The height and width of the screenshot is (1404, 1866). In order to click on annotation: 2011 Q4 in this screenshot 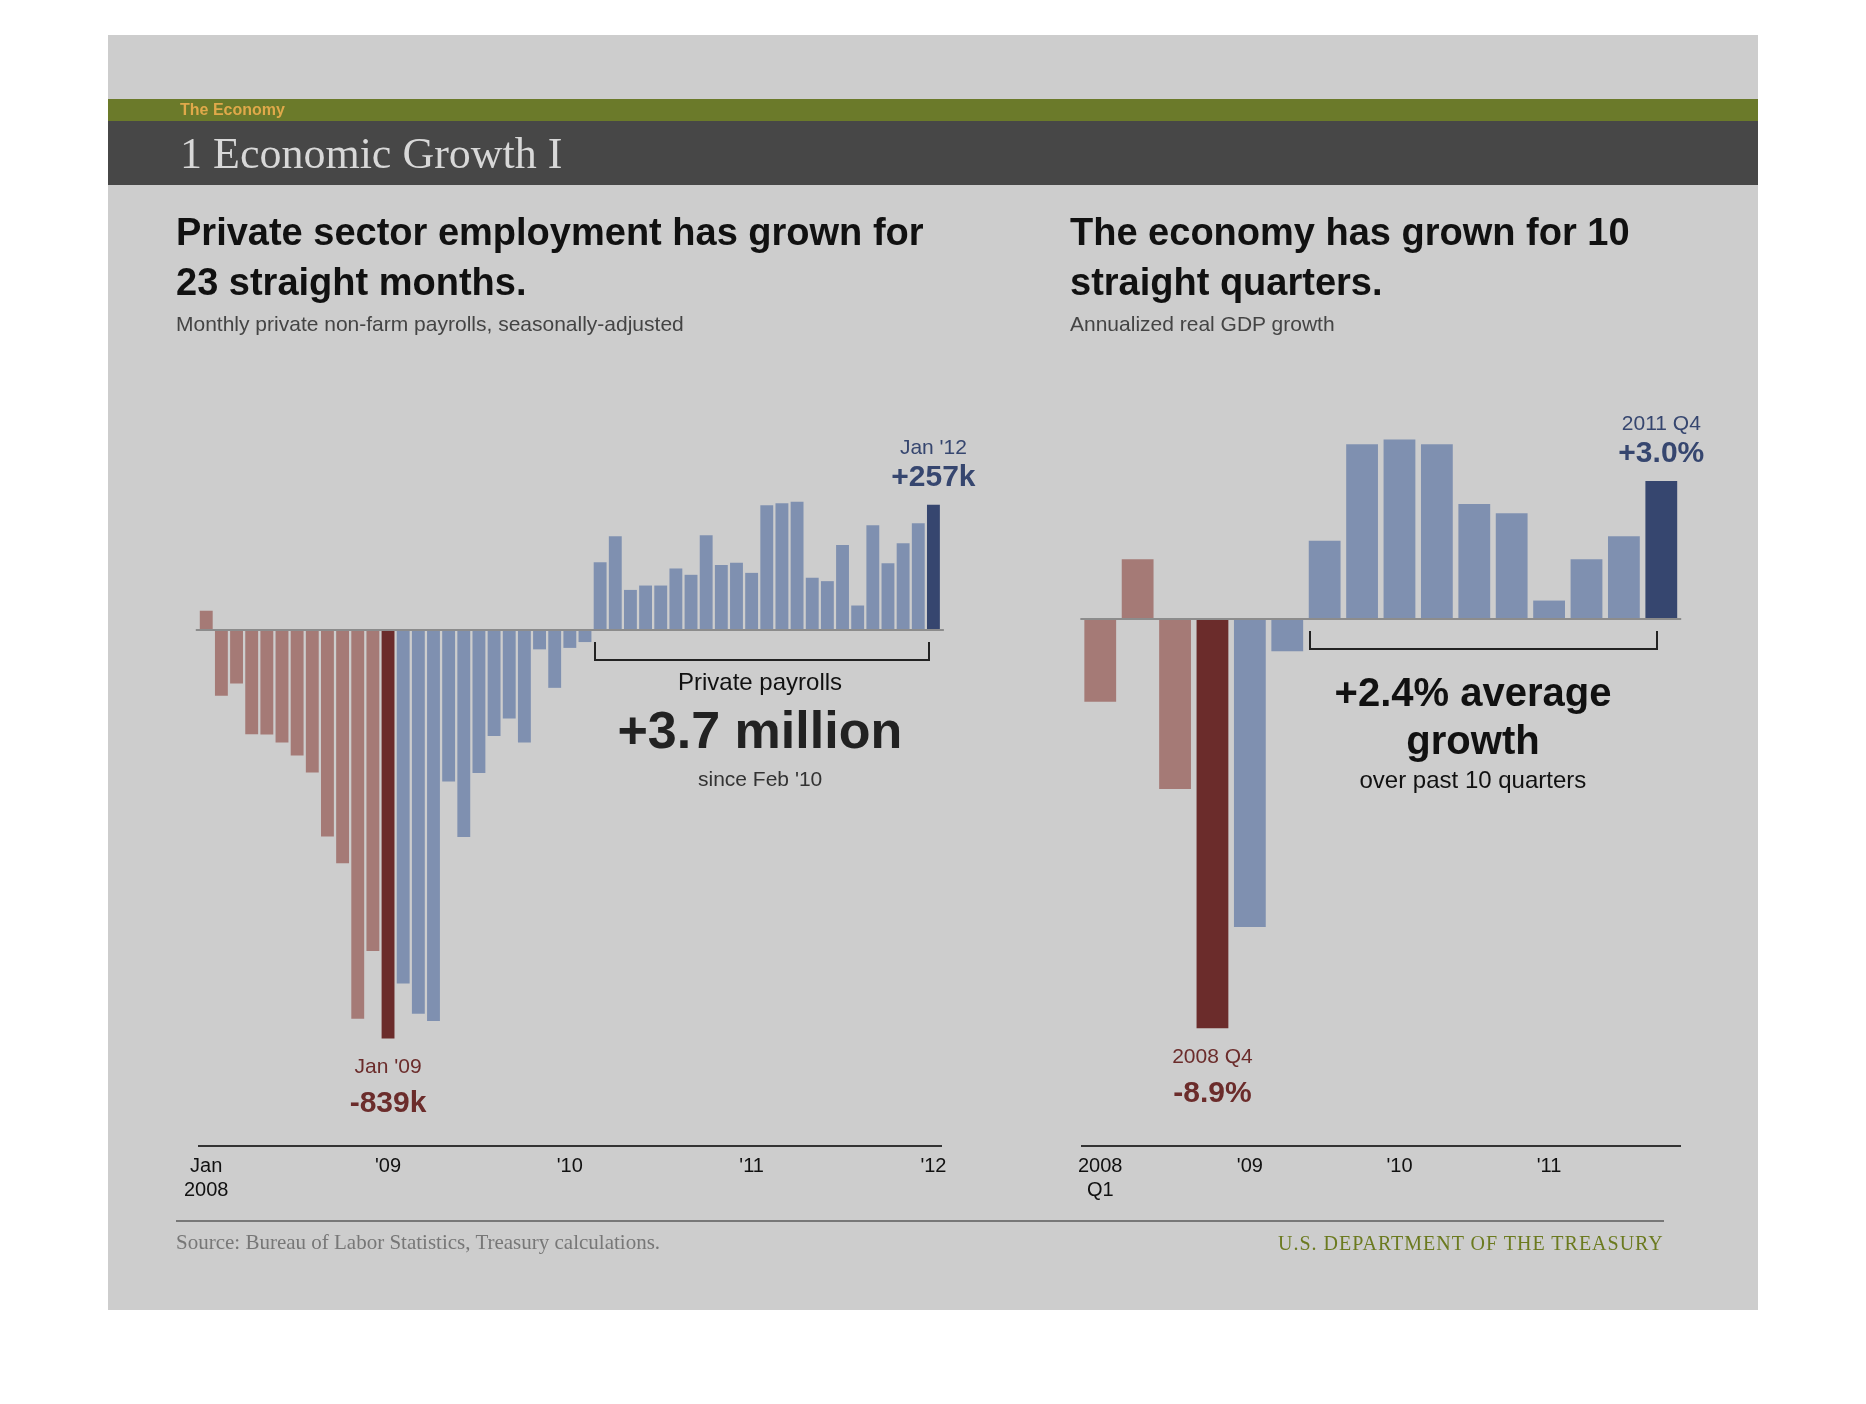, I will do `click(1661, 423)`.